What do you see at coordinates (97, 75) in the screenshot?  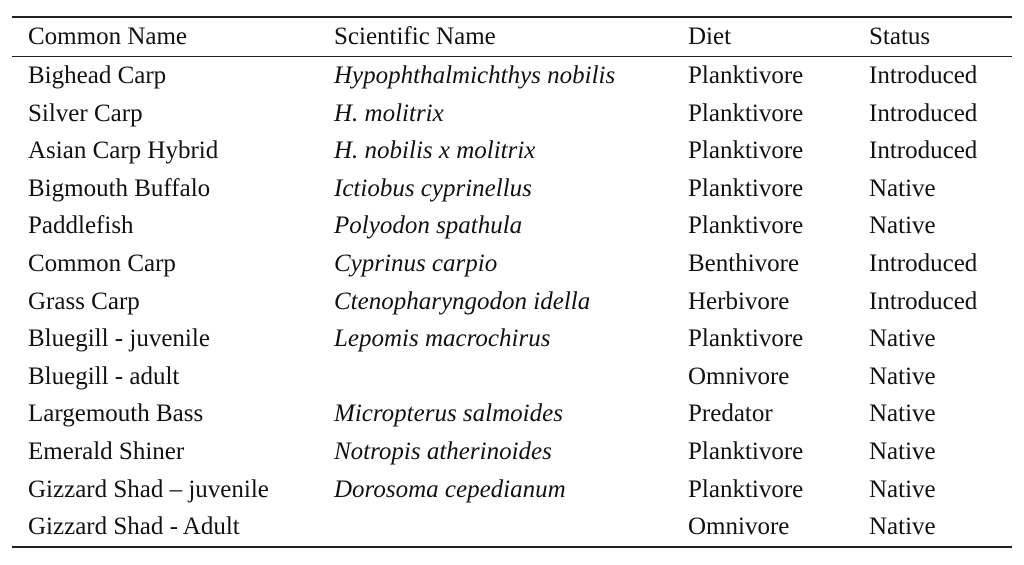 I see `common-name-cell: Bighead Carp` at bounding box center [97, 75].